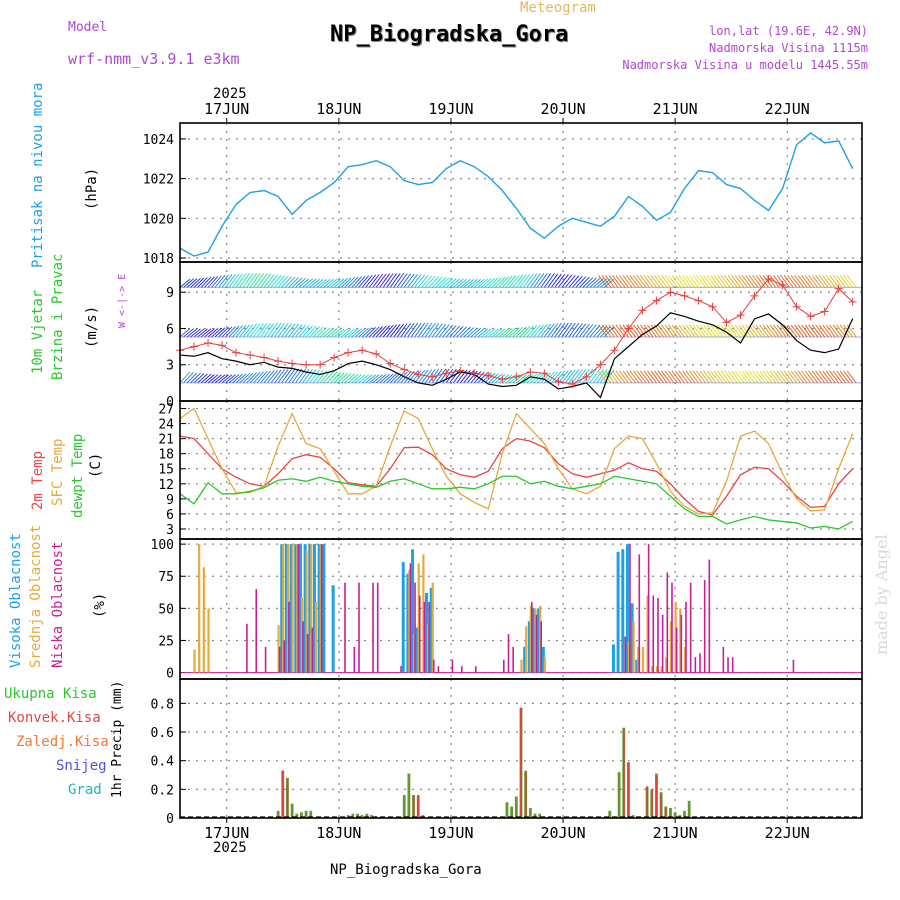  Describe the element at coordinates (226, 109) in the screenshot. I see `x-day-label-top: 17JUN` at that location.